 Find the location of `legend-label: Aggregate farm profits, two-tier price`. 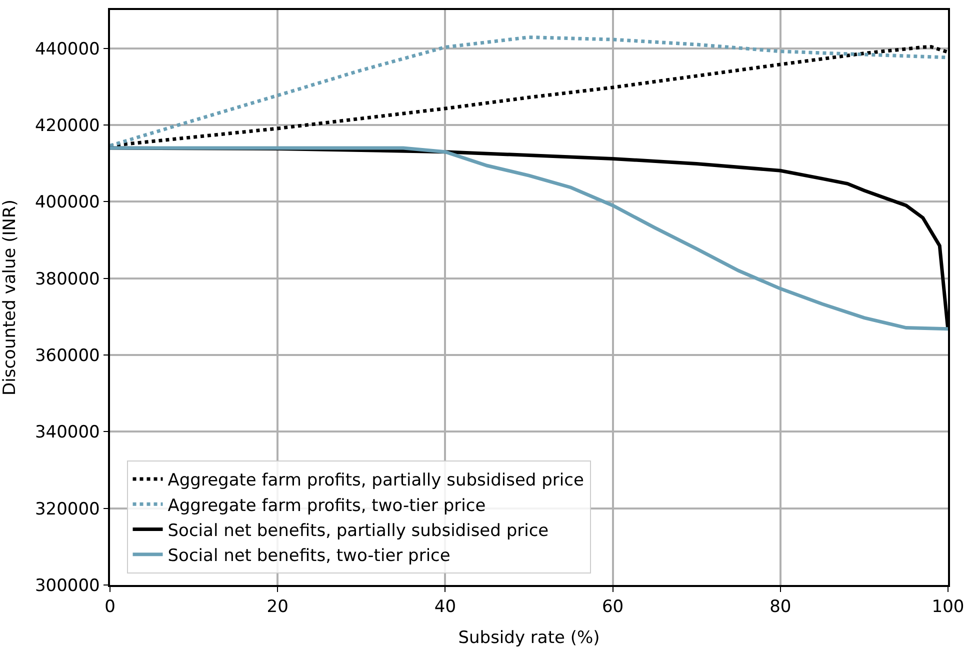

legend-label: Aggregate farm profits, two-tier price is located at coordinates (327, 506).